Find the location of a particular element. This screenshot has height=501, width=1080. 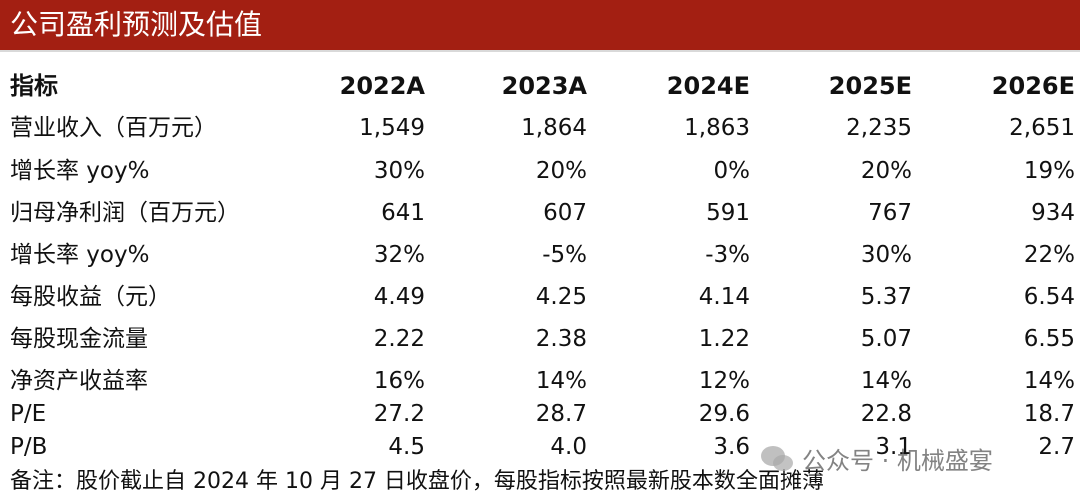

cell-value: 3.6 is located at coordinates (731, 447).